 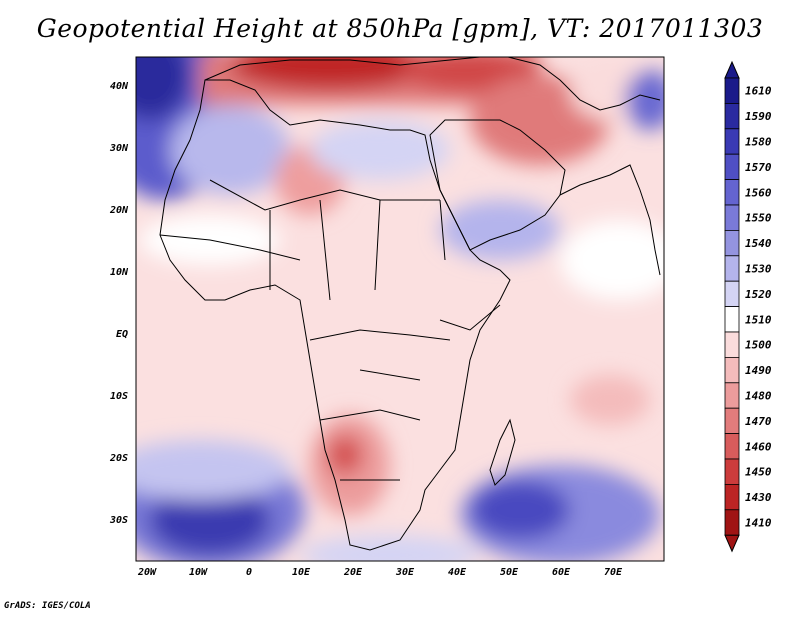 I want to click on lon-tick-label: 0, so click(x=249, y=572).